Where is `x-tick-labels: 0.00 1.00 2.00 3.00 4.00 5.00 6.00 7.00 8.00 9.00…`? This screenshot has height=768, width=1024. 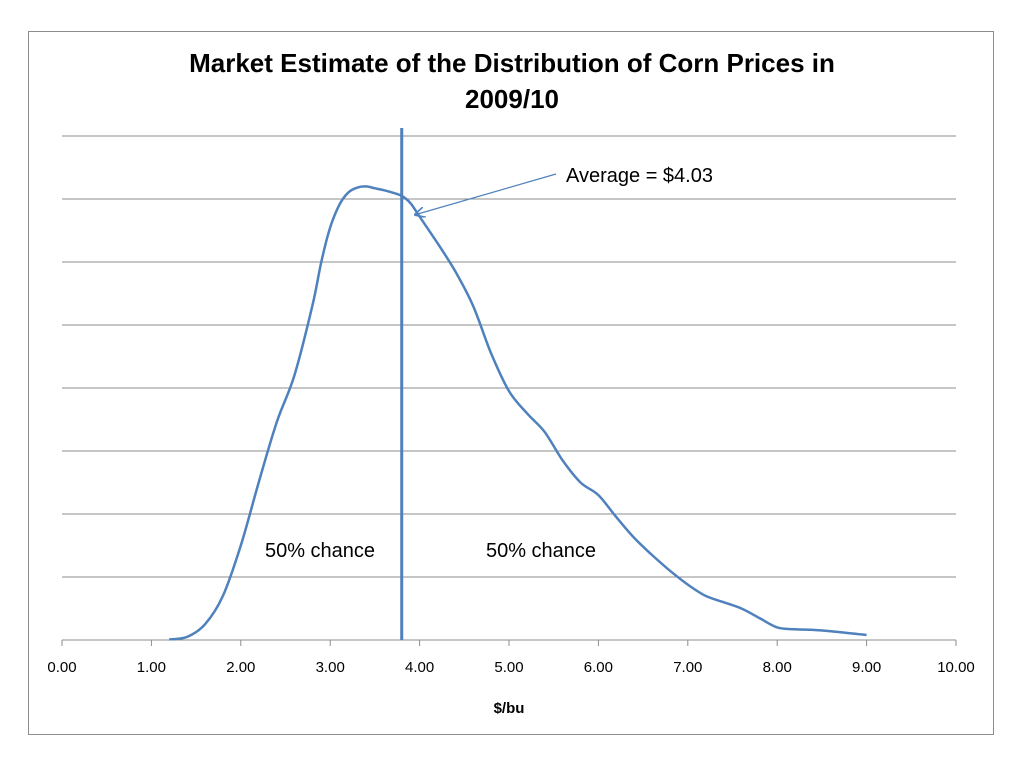
x-tick-labels: 0.00 1.00 2.00 3.00 4.00 5.00 6.00 7.00 8.00 9.00… is located at coordinates (510, 667).